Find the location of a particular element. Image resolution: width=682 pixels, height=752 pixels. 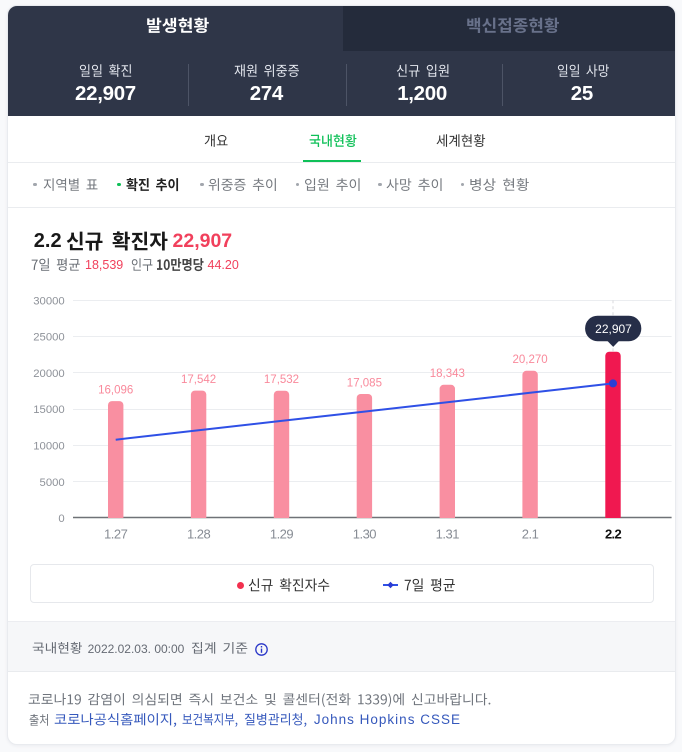

svg-text: 10000 is located at coordinates (48, 447).